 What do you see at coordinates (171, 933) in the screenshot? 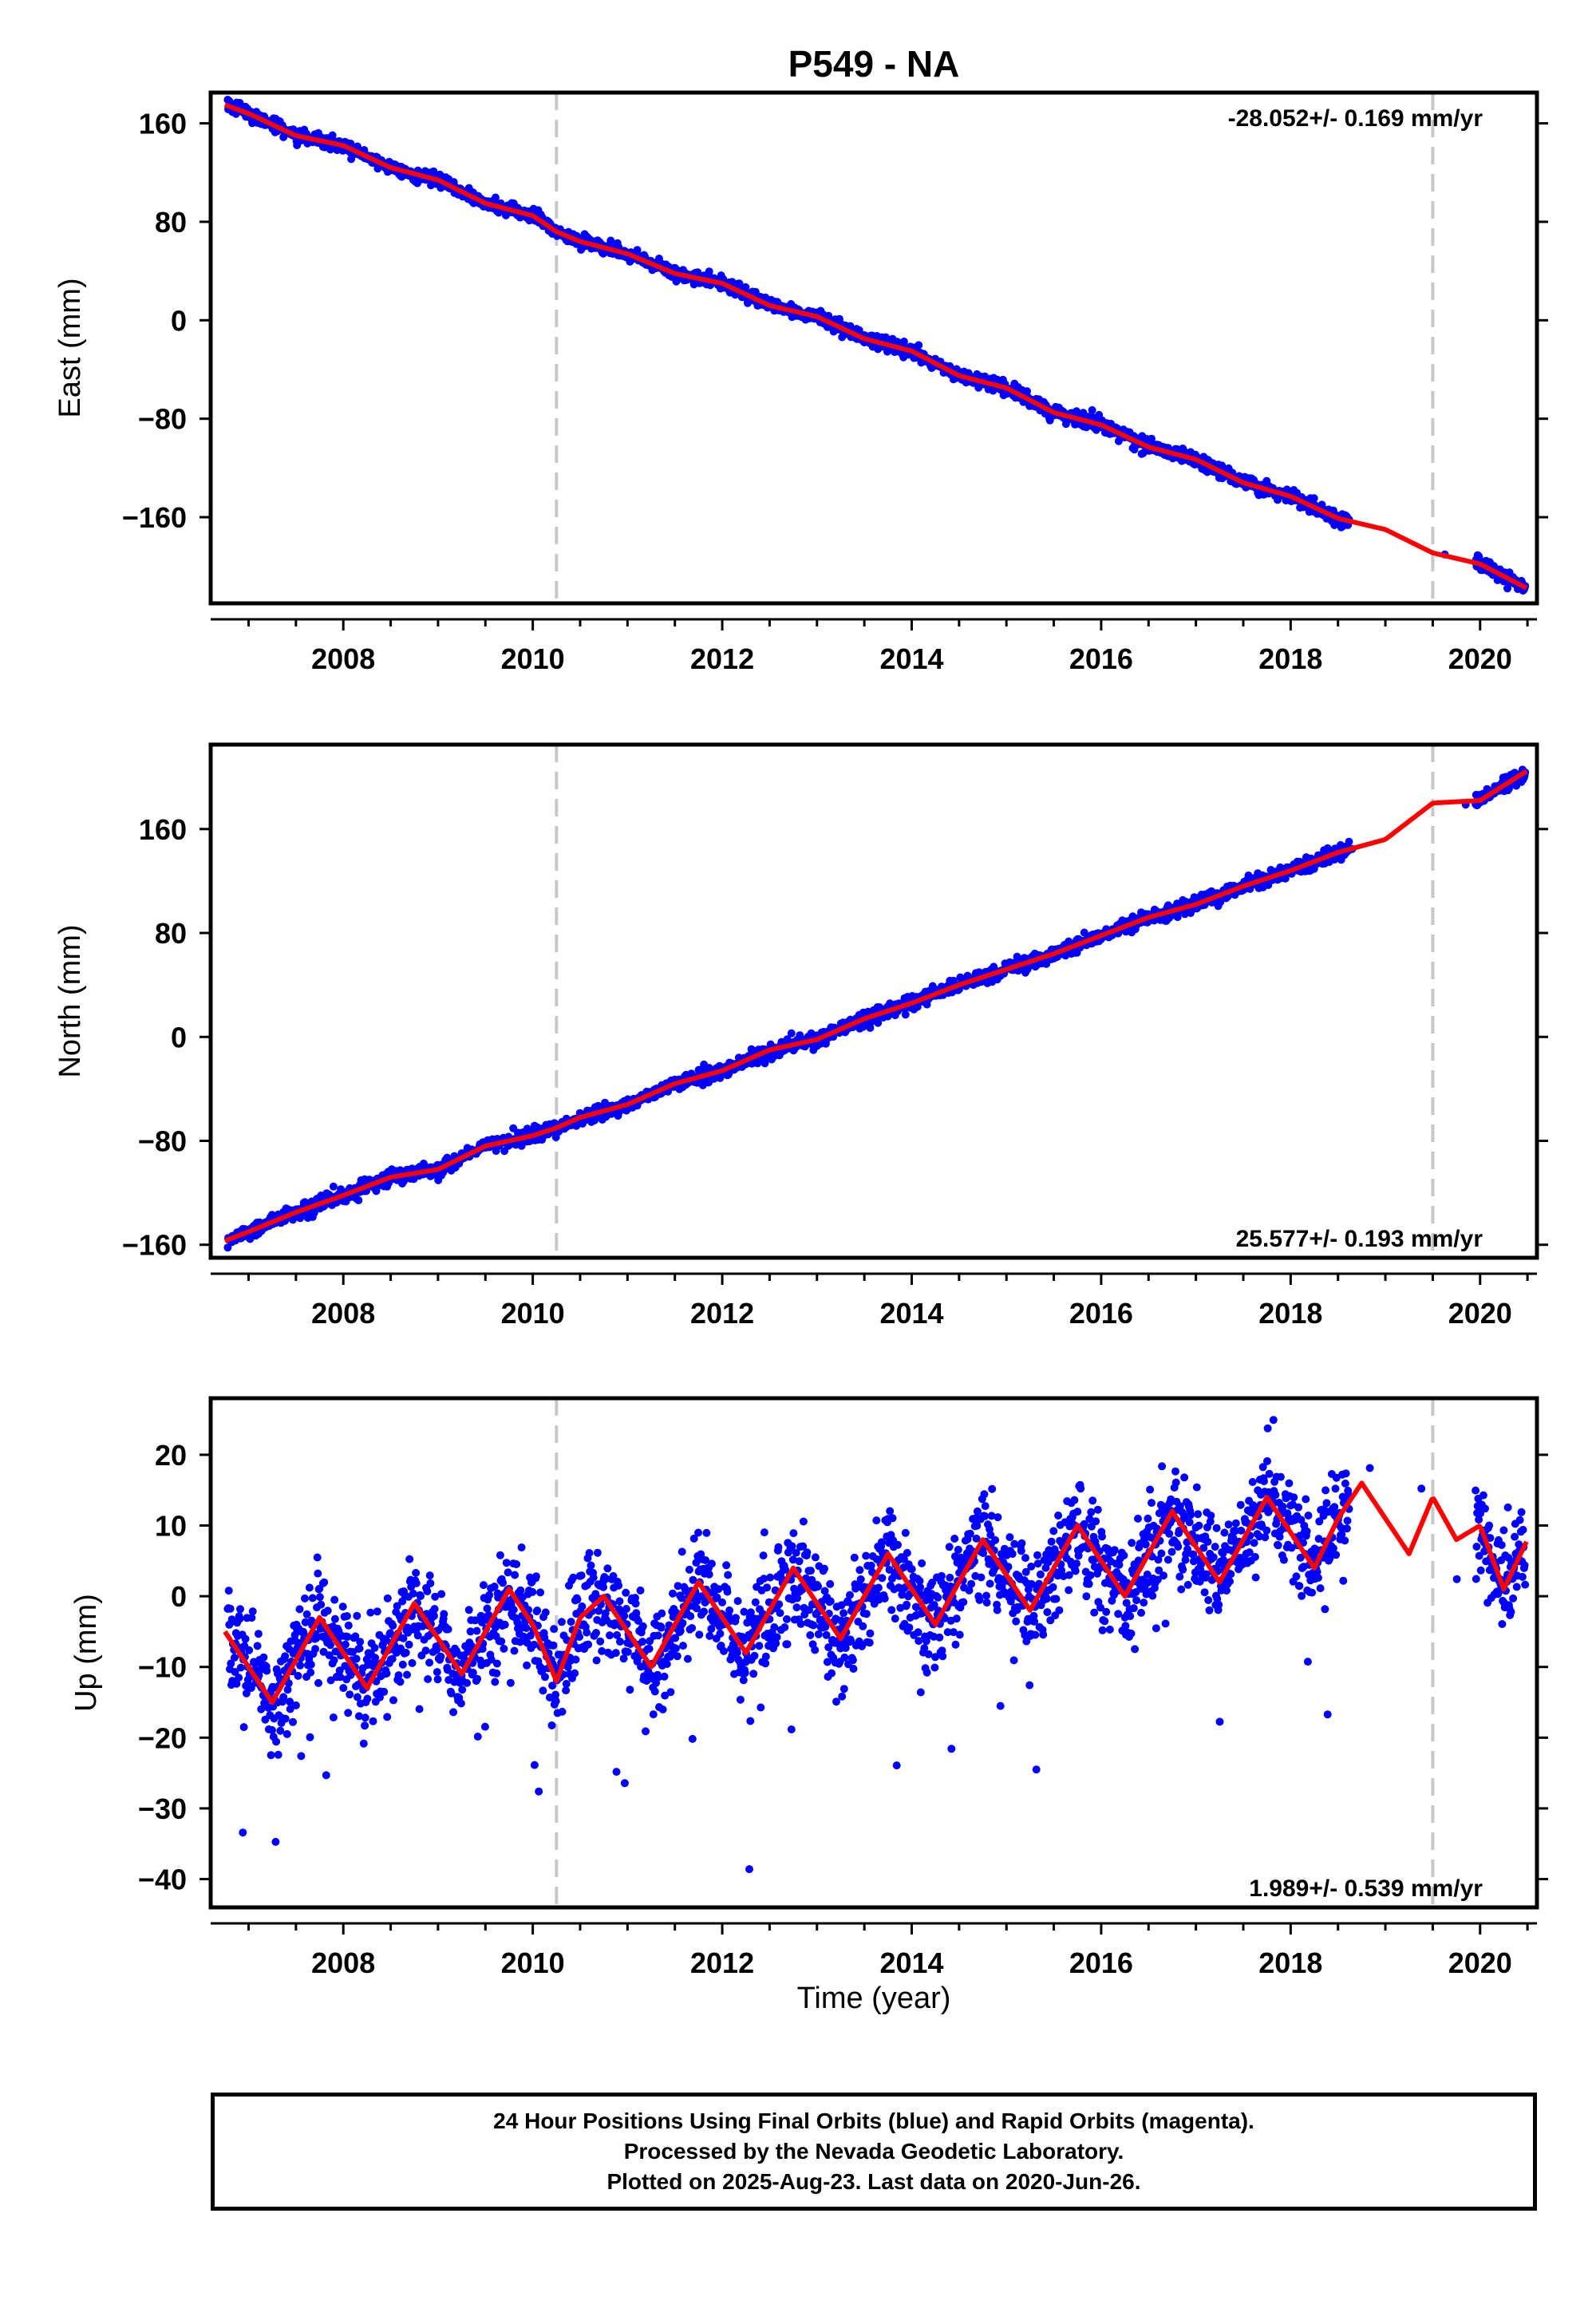
I see `y-tick-label: 80` at bounding box center [171, 933].